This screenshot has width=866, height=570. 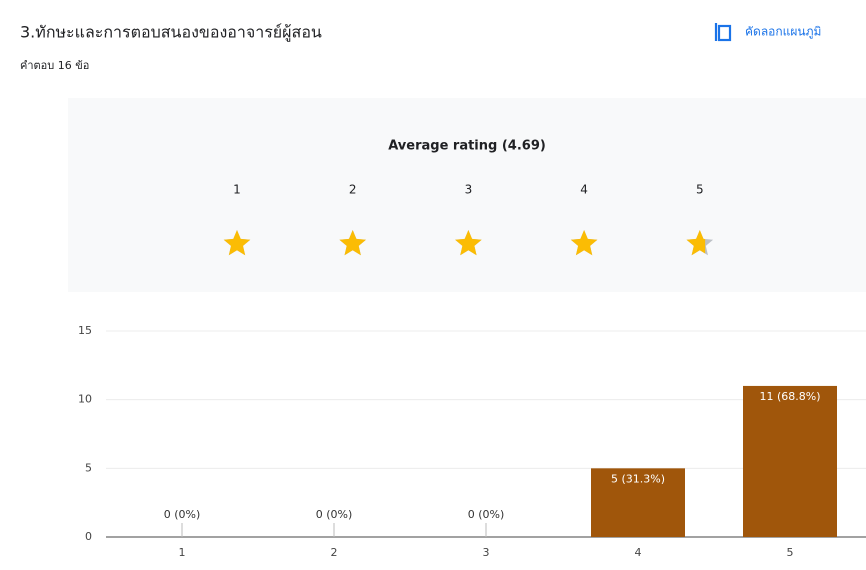 I want to click on bar-value-label: 11 (68.8%), so click(x=789, y=396).